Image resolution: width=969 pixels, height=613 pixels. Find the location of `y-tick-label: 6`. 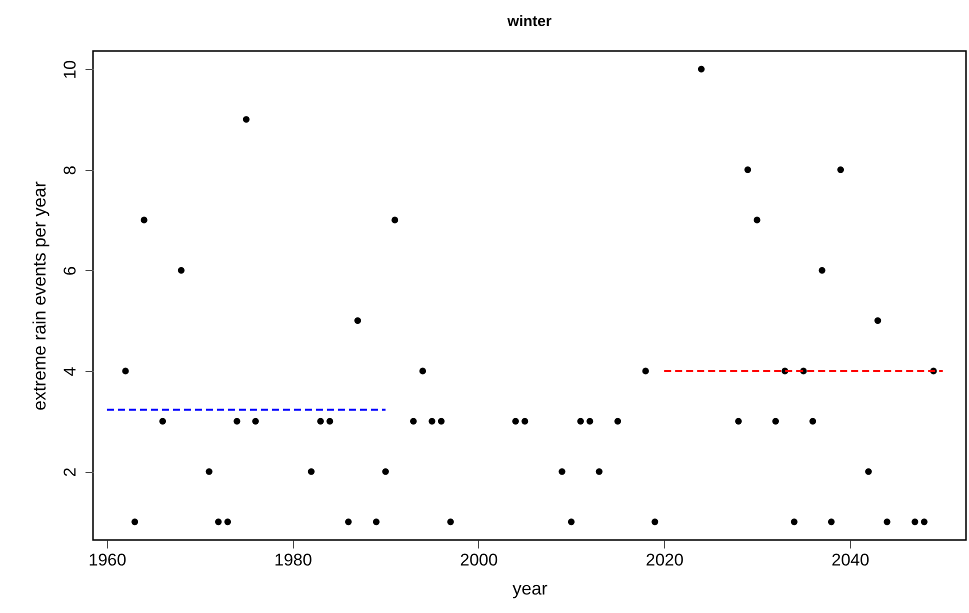

y-tick-label: 6 is located at coordinates (70, 271).